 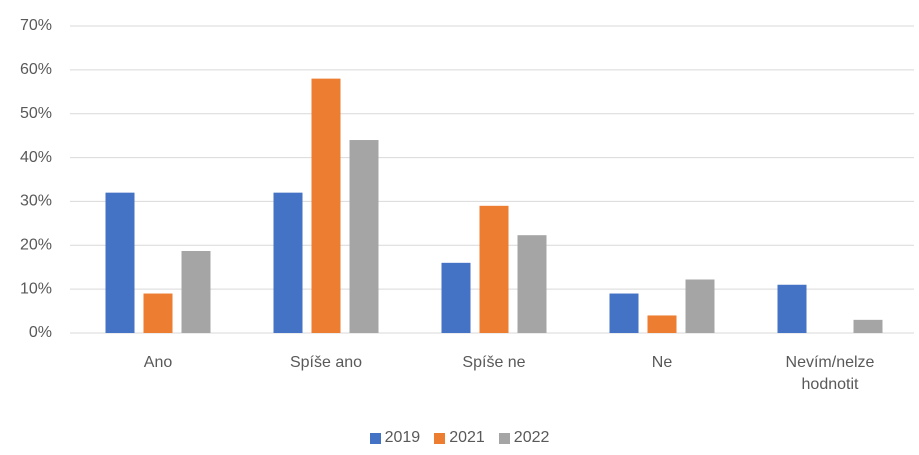 I want to click on y-tick-label: 60%, so click(x=36, y=69).